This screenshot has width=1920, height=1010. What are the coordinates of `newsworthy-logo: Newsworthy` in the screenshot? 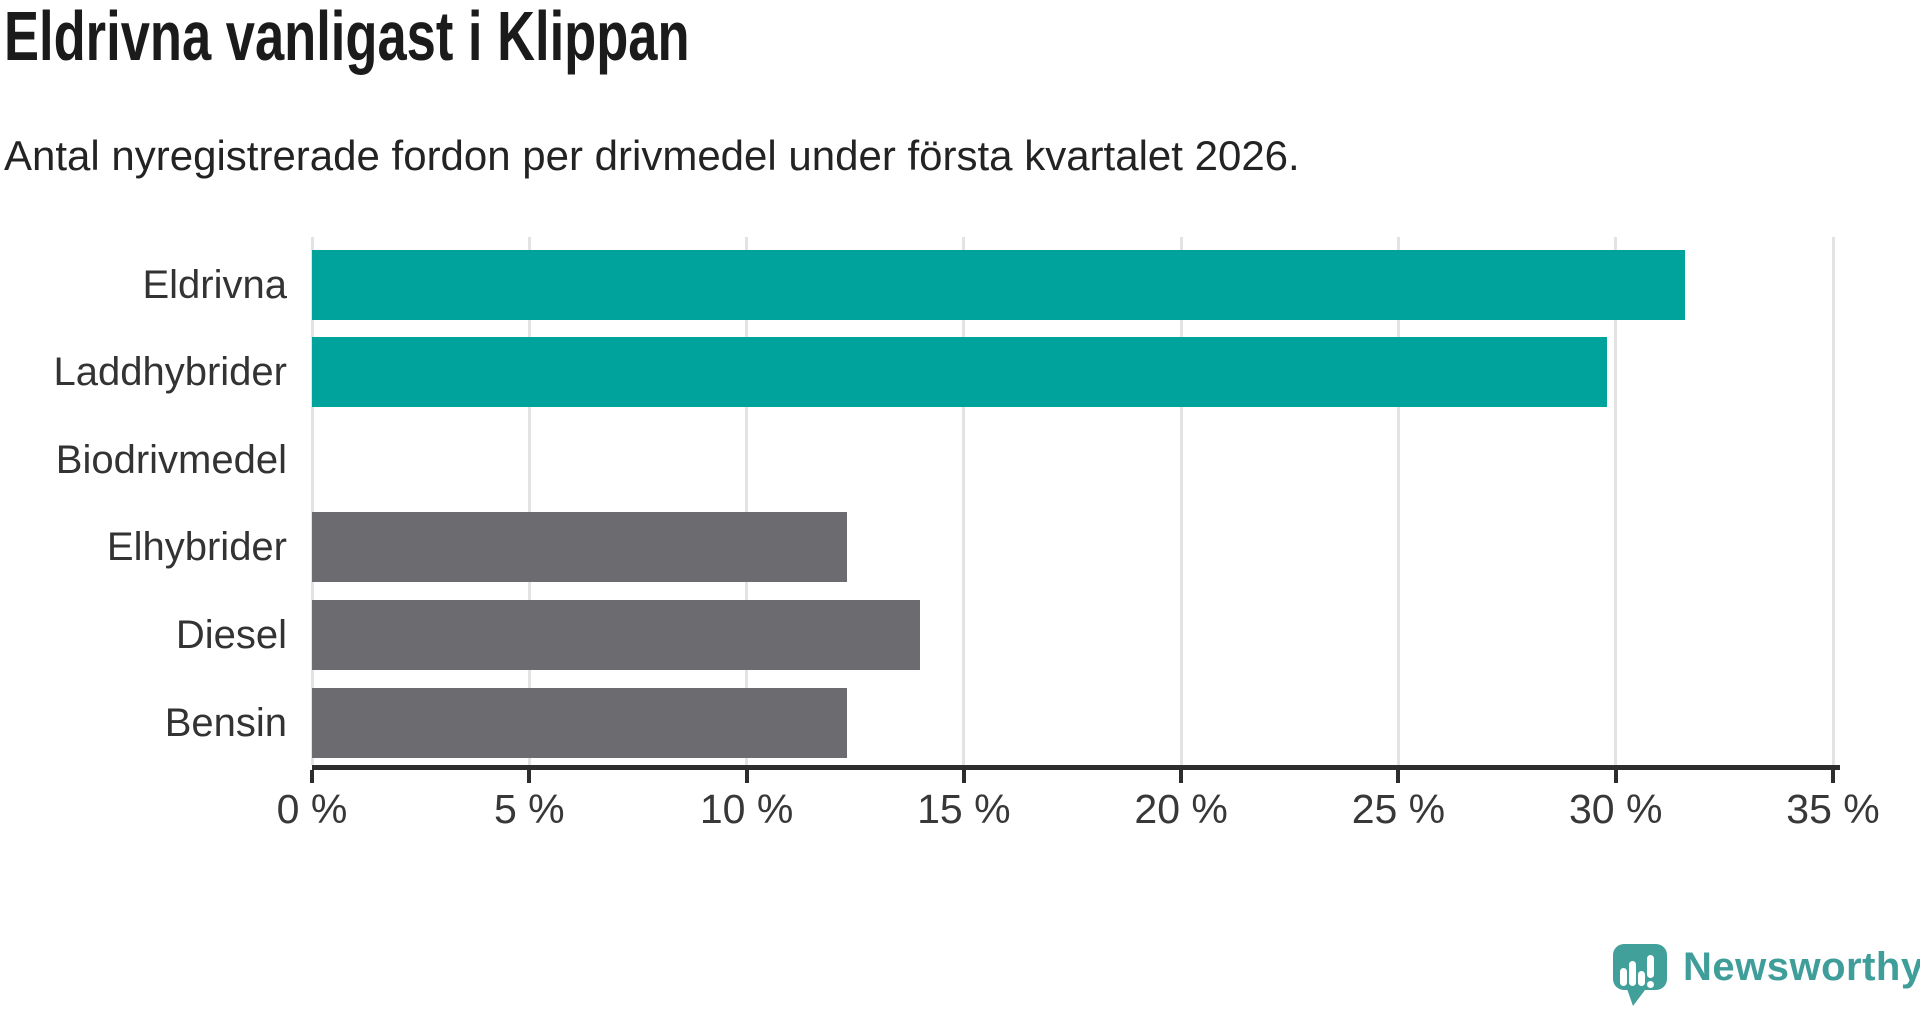 It's located at (1765, 975).